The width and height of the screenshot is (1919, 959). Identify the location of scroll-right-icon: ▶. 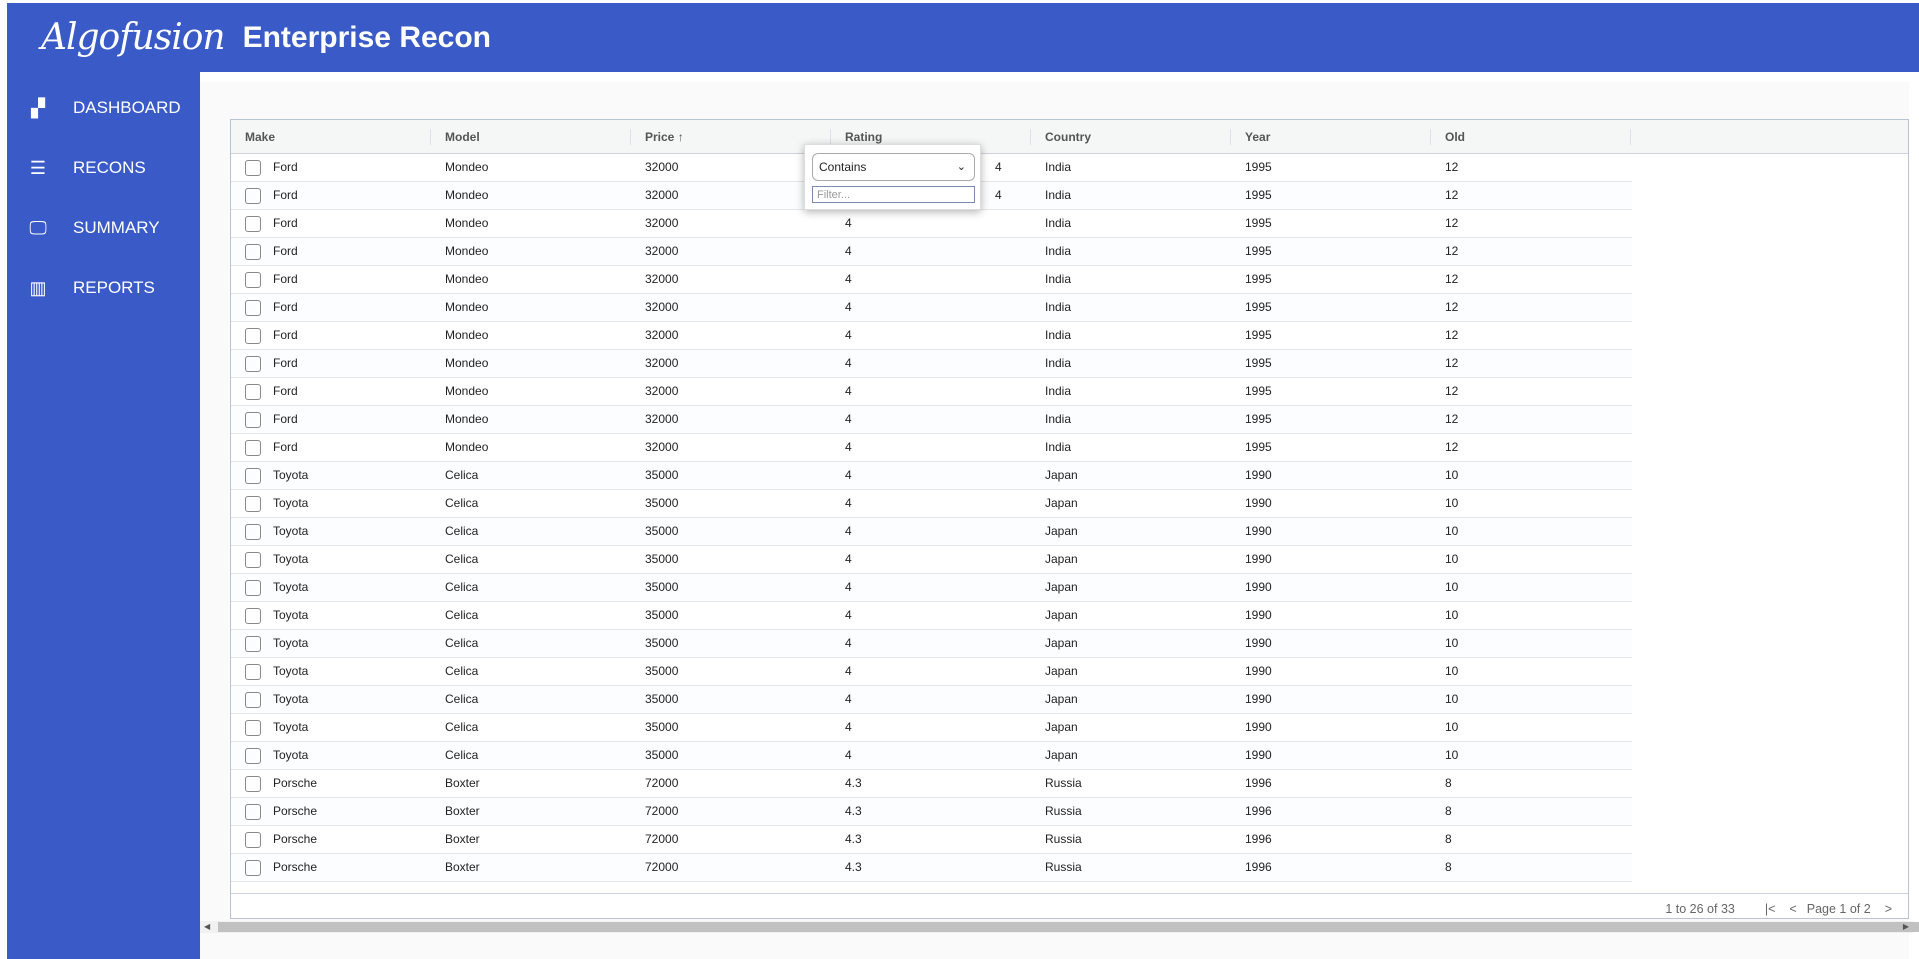
(1905, 926).